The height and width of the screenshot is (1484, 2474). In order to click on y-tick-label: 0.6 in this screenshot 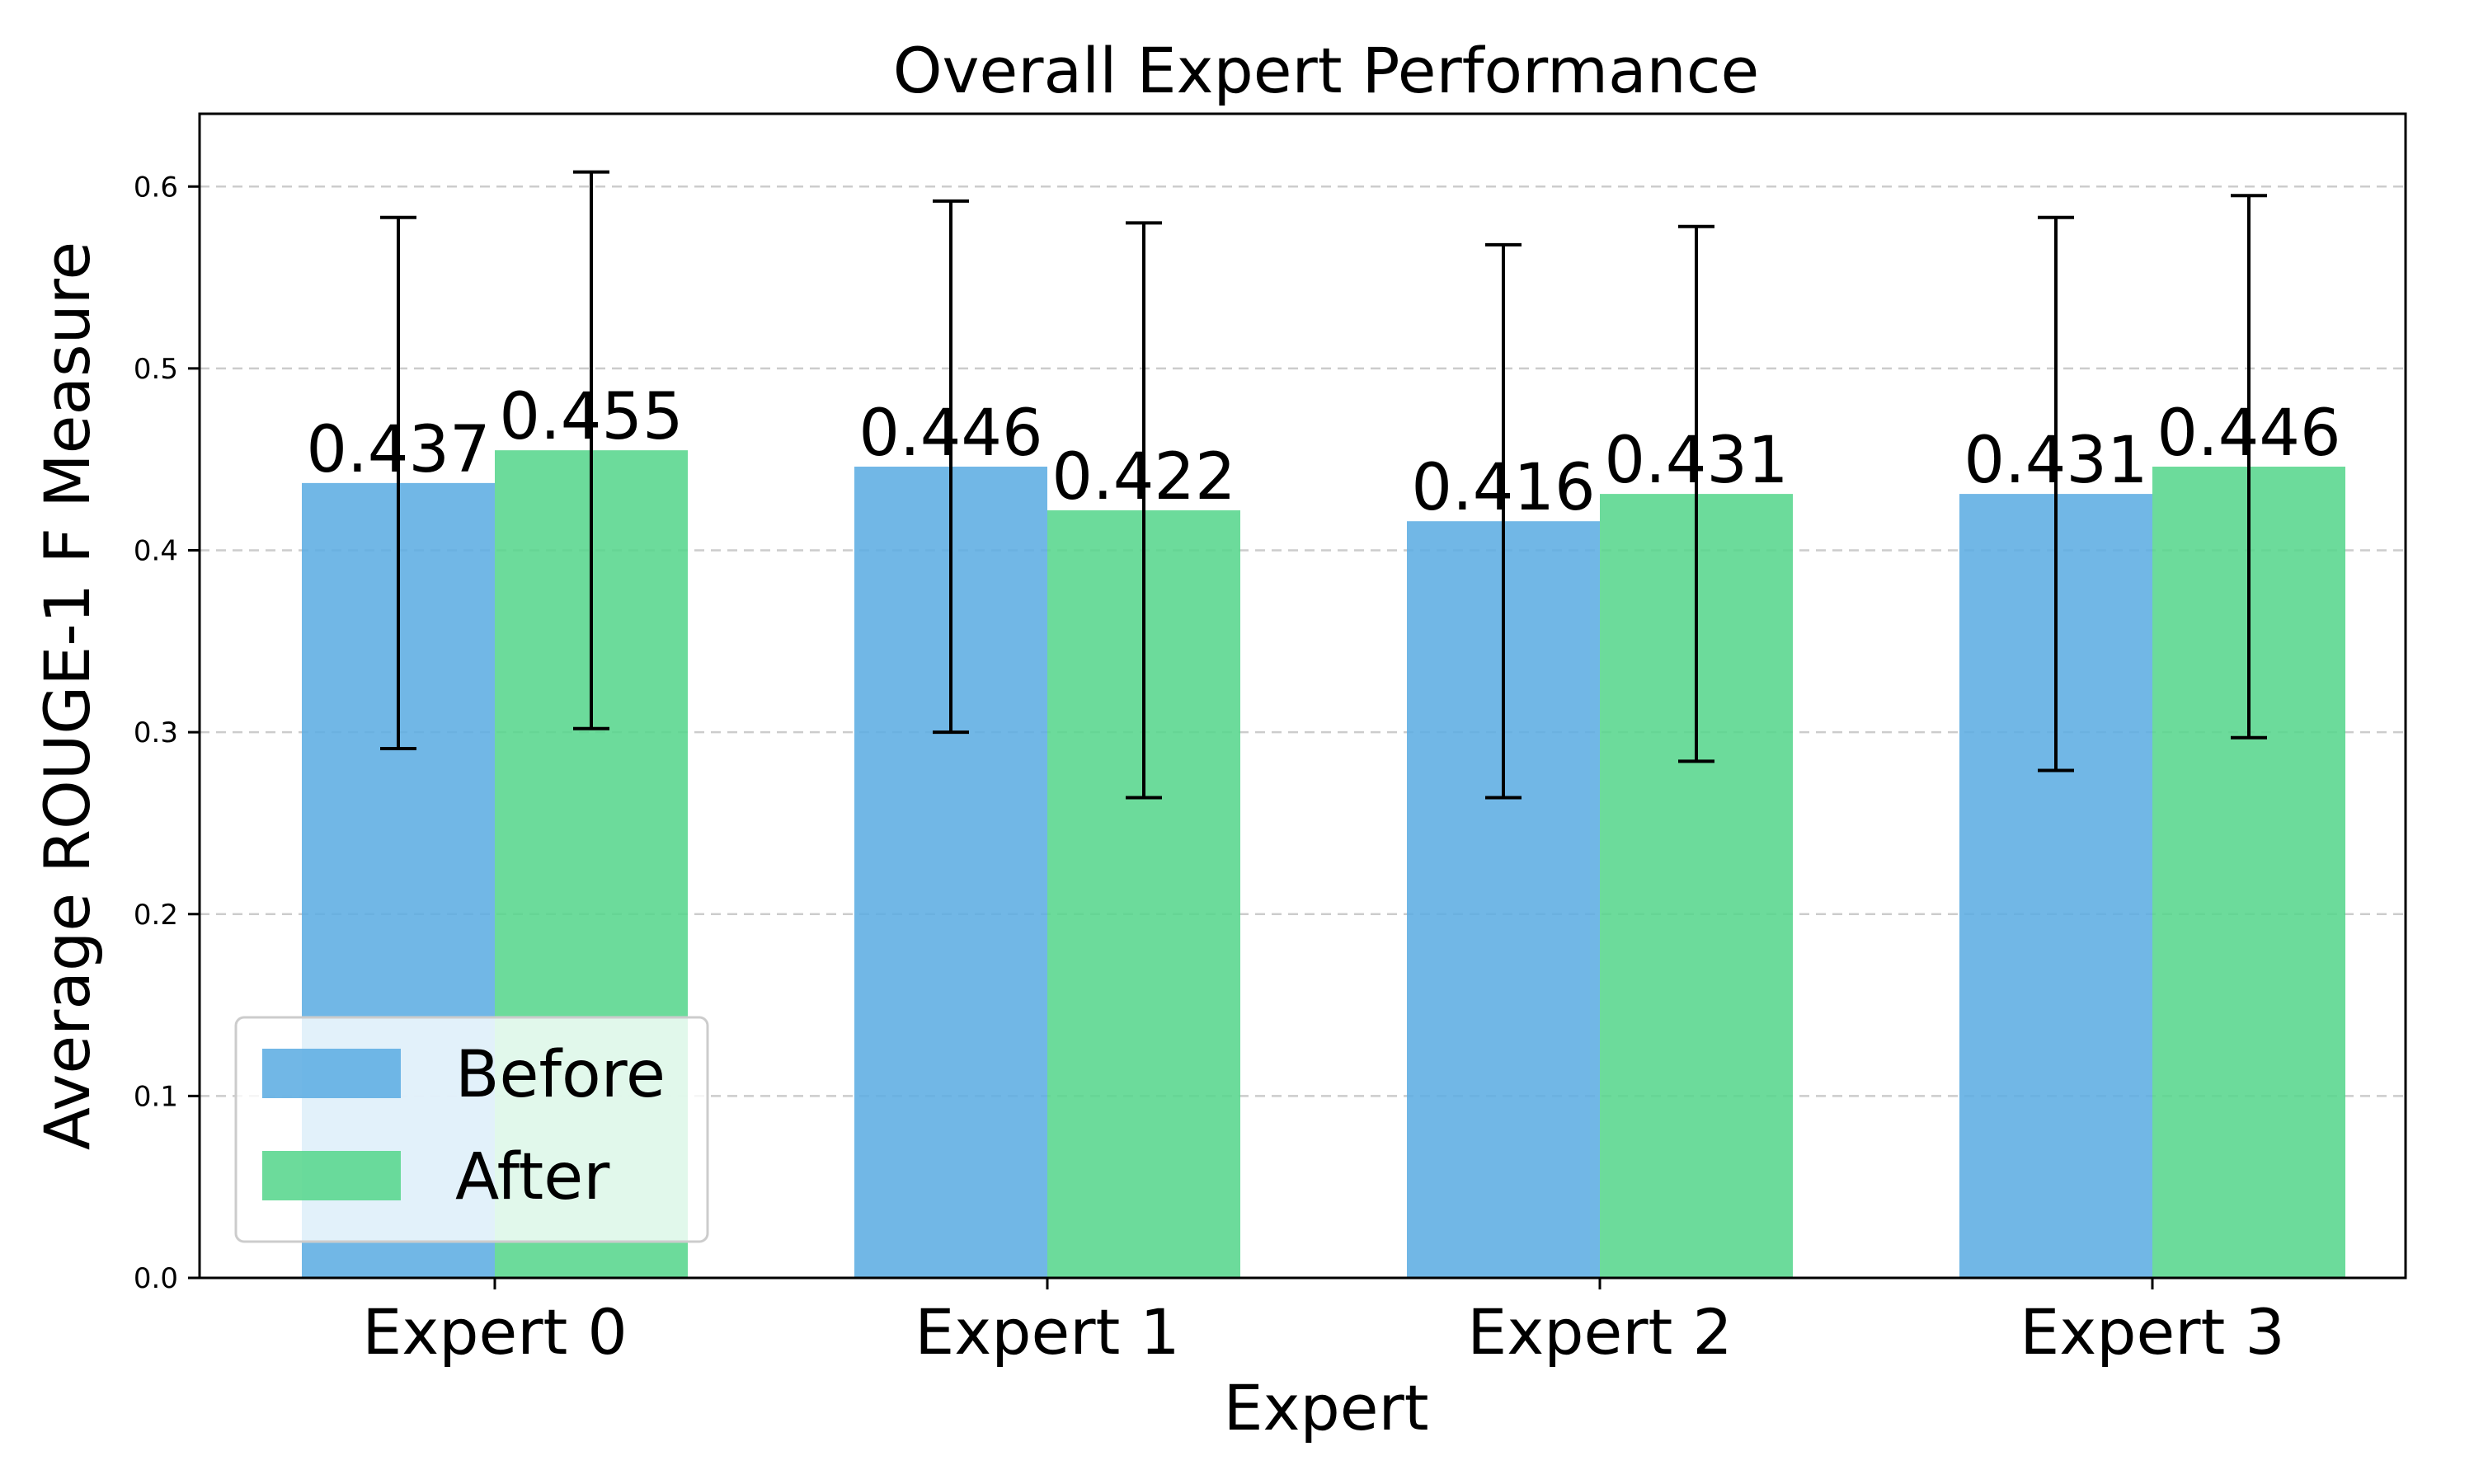, I will do `click(156, 187)`.